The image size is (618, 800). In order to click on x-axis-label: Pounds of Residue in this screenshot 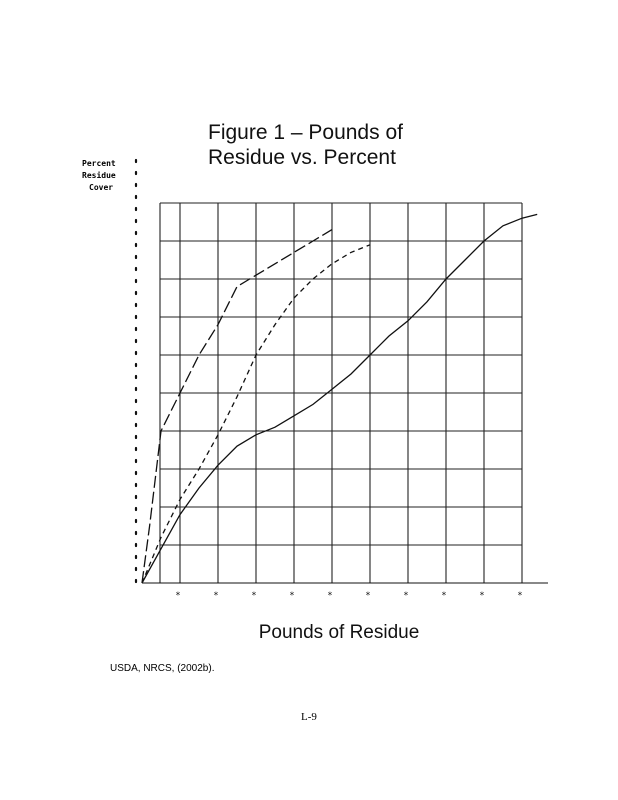, I will do `click(339, 632)`.